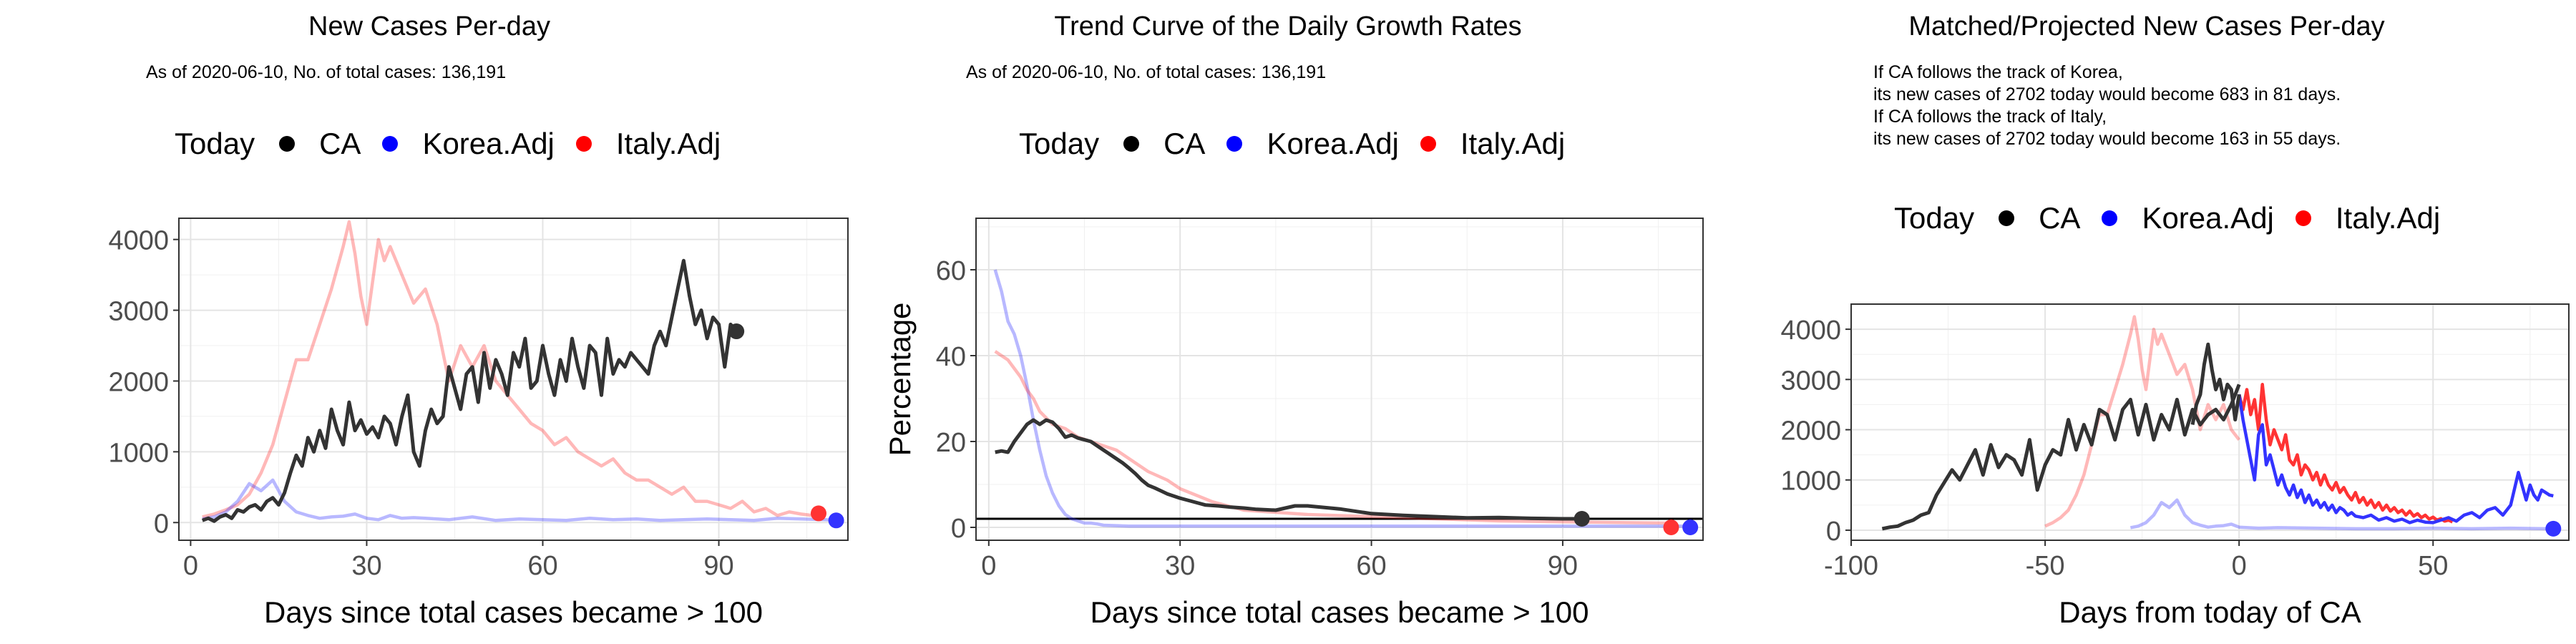  Describe the element at coordinates (2433, 566) in the screenshot. I see `x-tick-label: 50` at that location.